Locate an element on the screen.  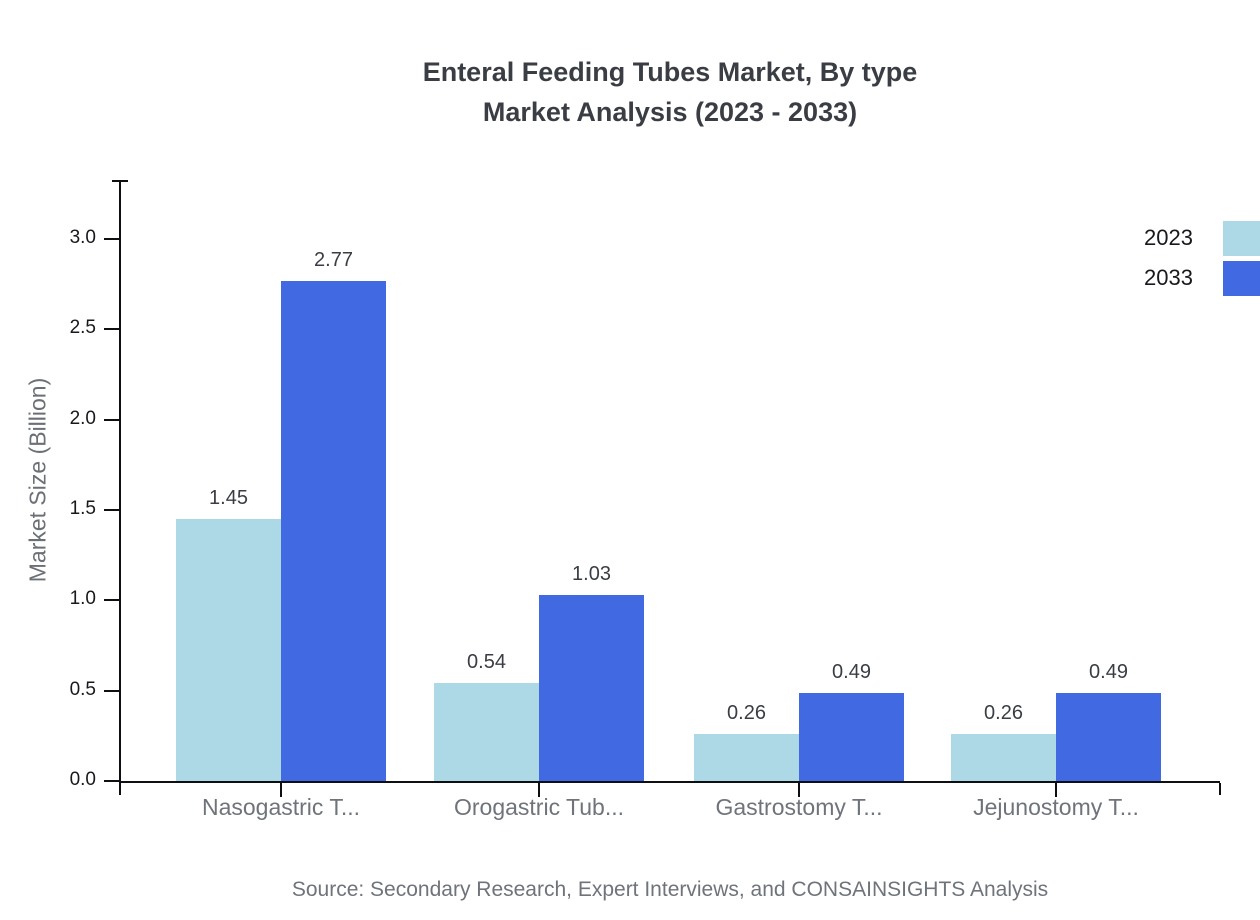
y-axis-top-cap is located at coordinates (120, 181).